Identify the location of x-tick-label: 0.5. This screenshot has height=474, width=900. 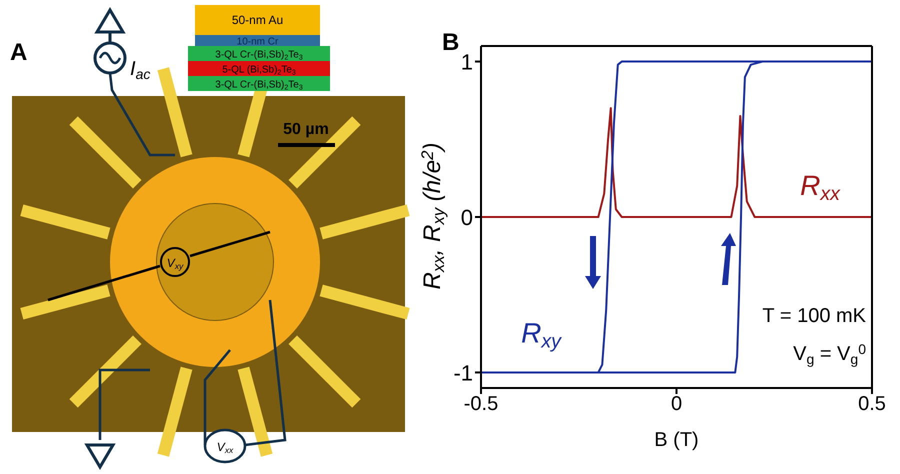
(872, 404).